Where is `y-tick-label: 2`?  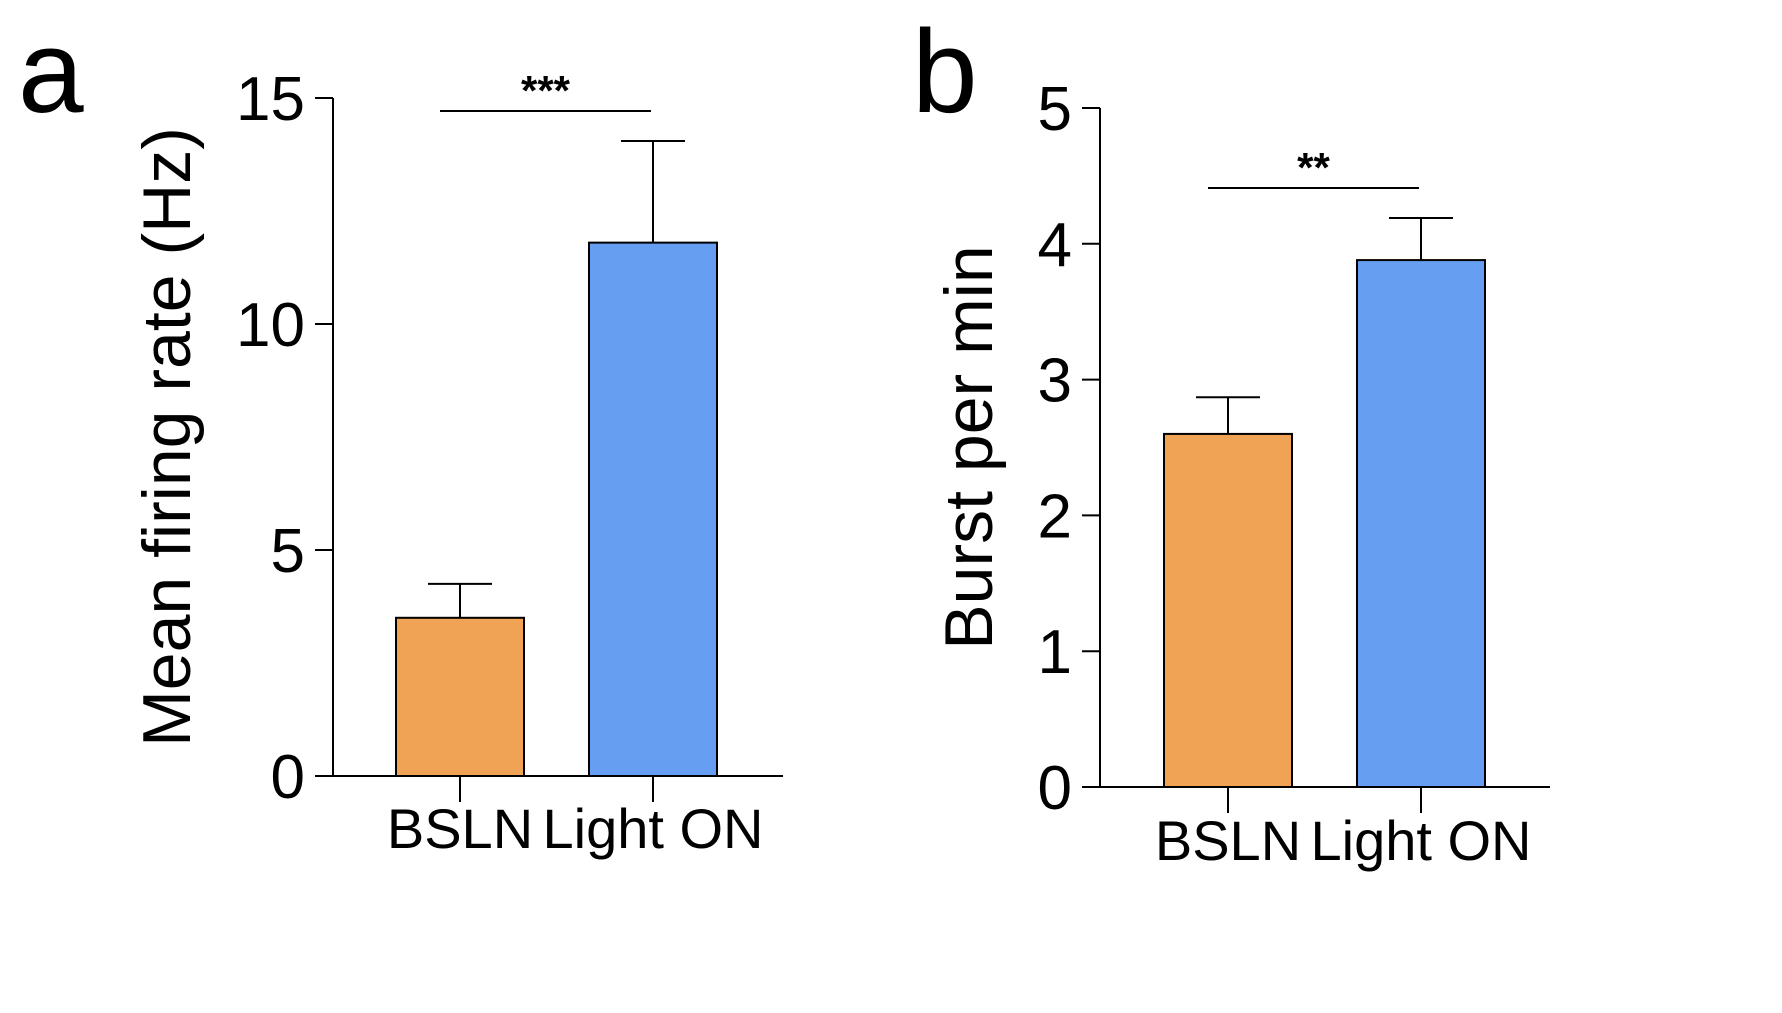 y-tick-label: 2 is located at coordinates (1055, 516).